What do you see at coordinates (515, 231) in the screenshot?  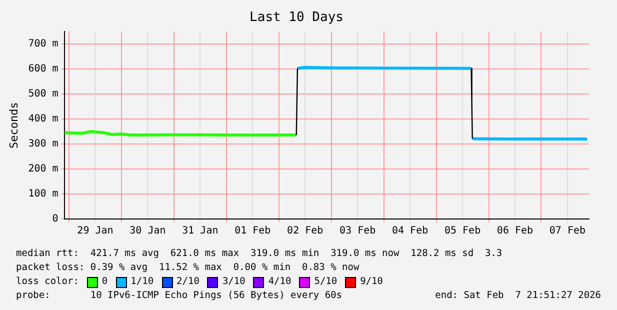 I see `x-tick-label: 06 Feb` at bounding box center [515, 231].